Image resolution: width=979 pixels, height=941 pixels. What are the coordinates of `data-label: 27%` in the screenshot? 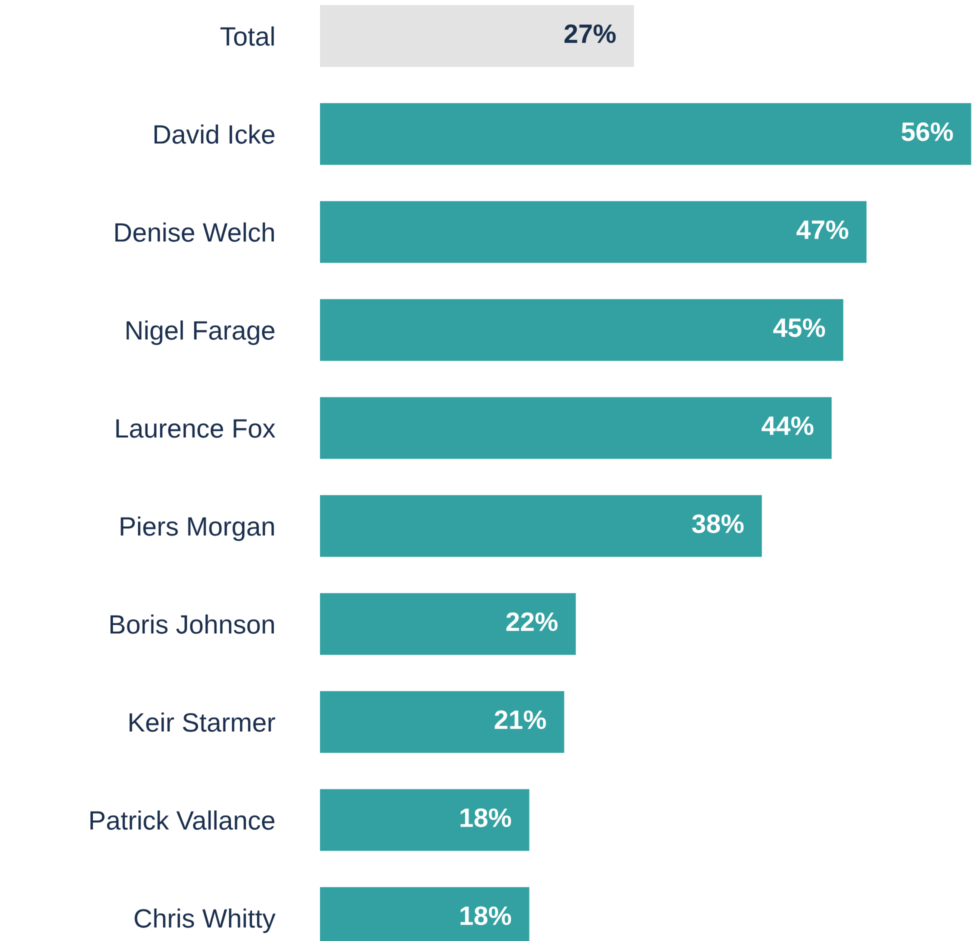 It's located at (590, 34).